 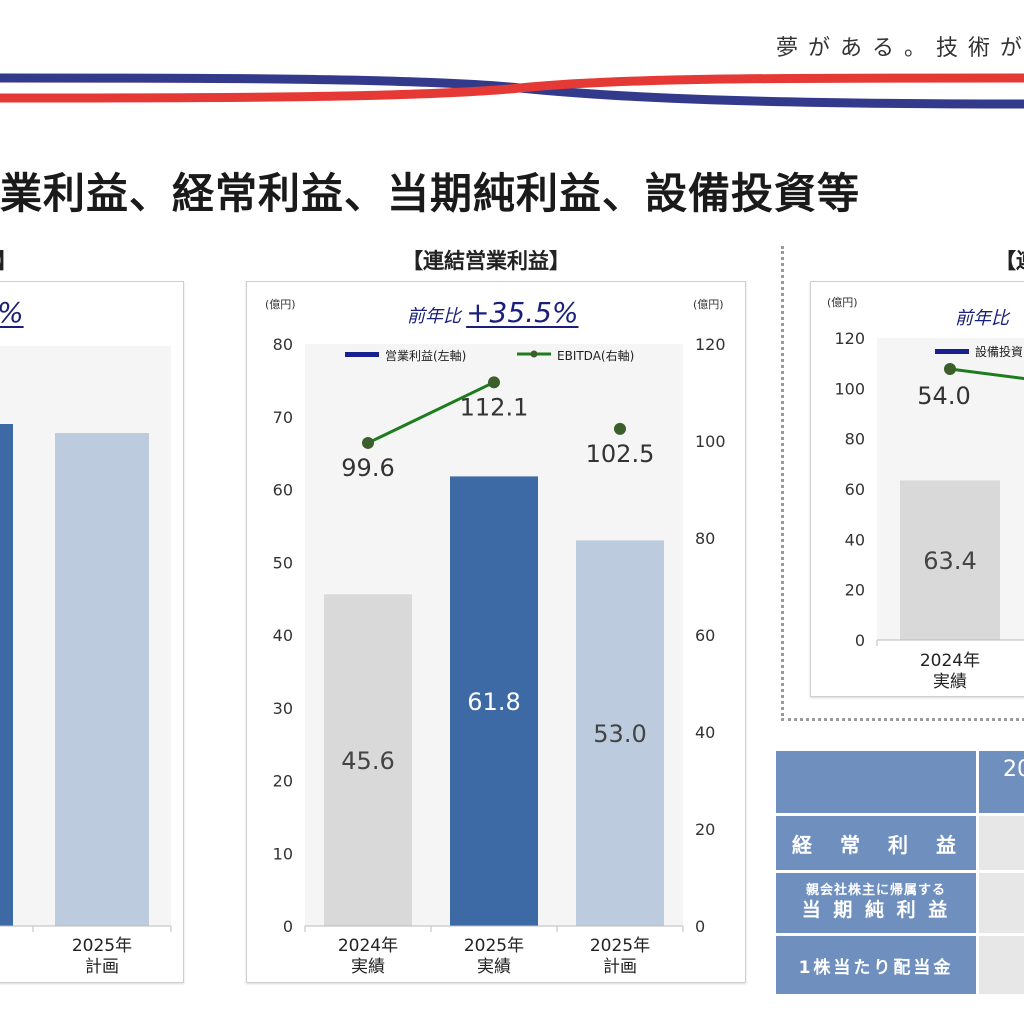 I want to click on stripe-red, so click(x=512, y=88).